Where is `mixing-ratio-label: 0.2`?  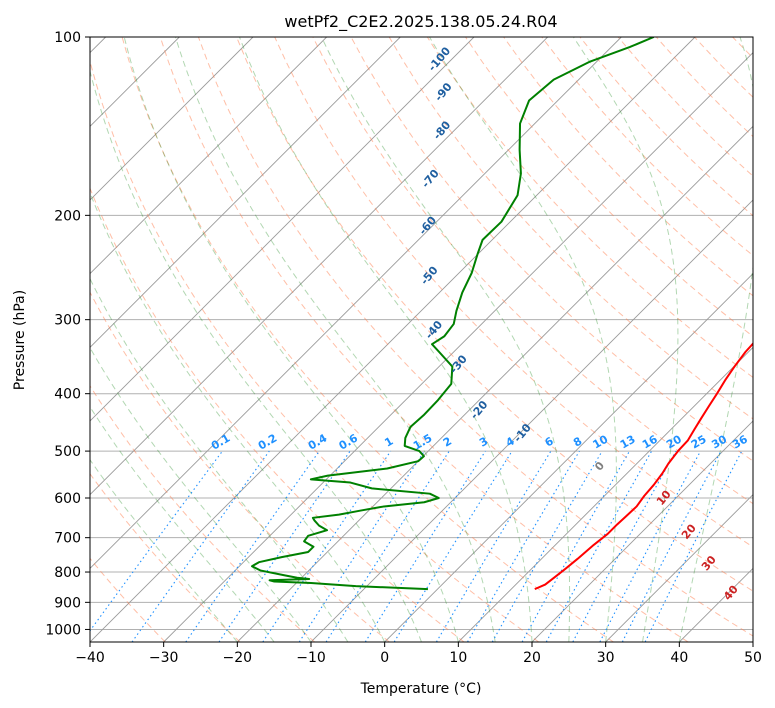 mixing-ratio-label: 0.2 is located at coordinates (267, 442).